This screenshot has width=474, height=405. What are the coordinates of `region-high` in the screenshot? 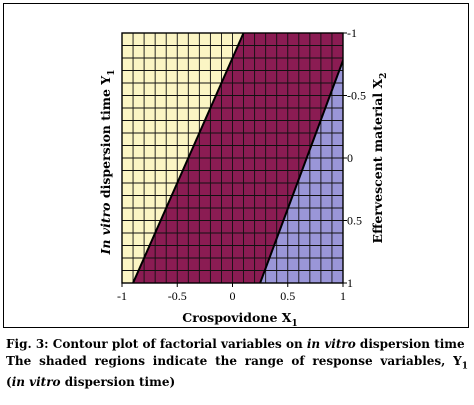 It's located at (301, 171).